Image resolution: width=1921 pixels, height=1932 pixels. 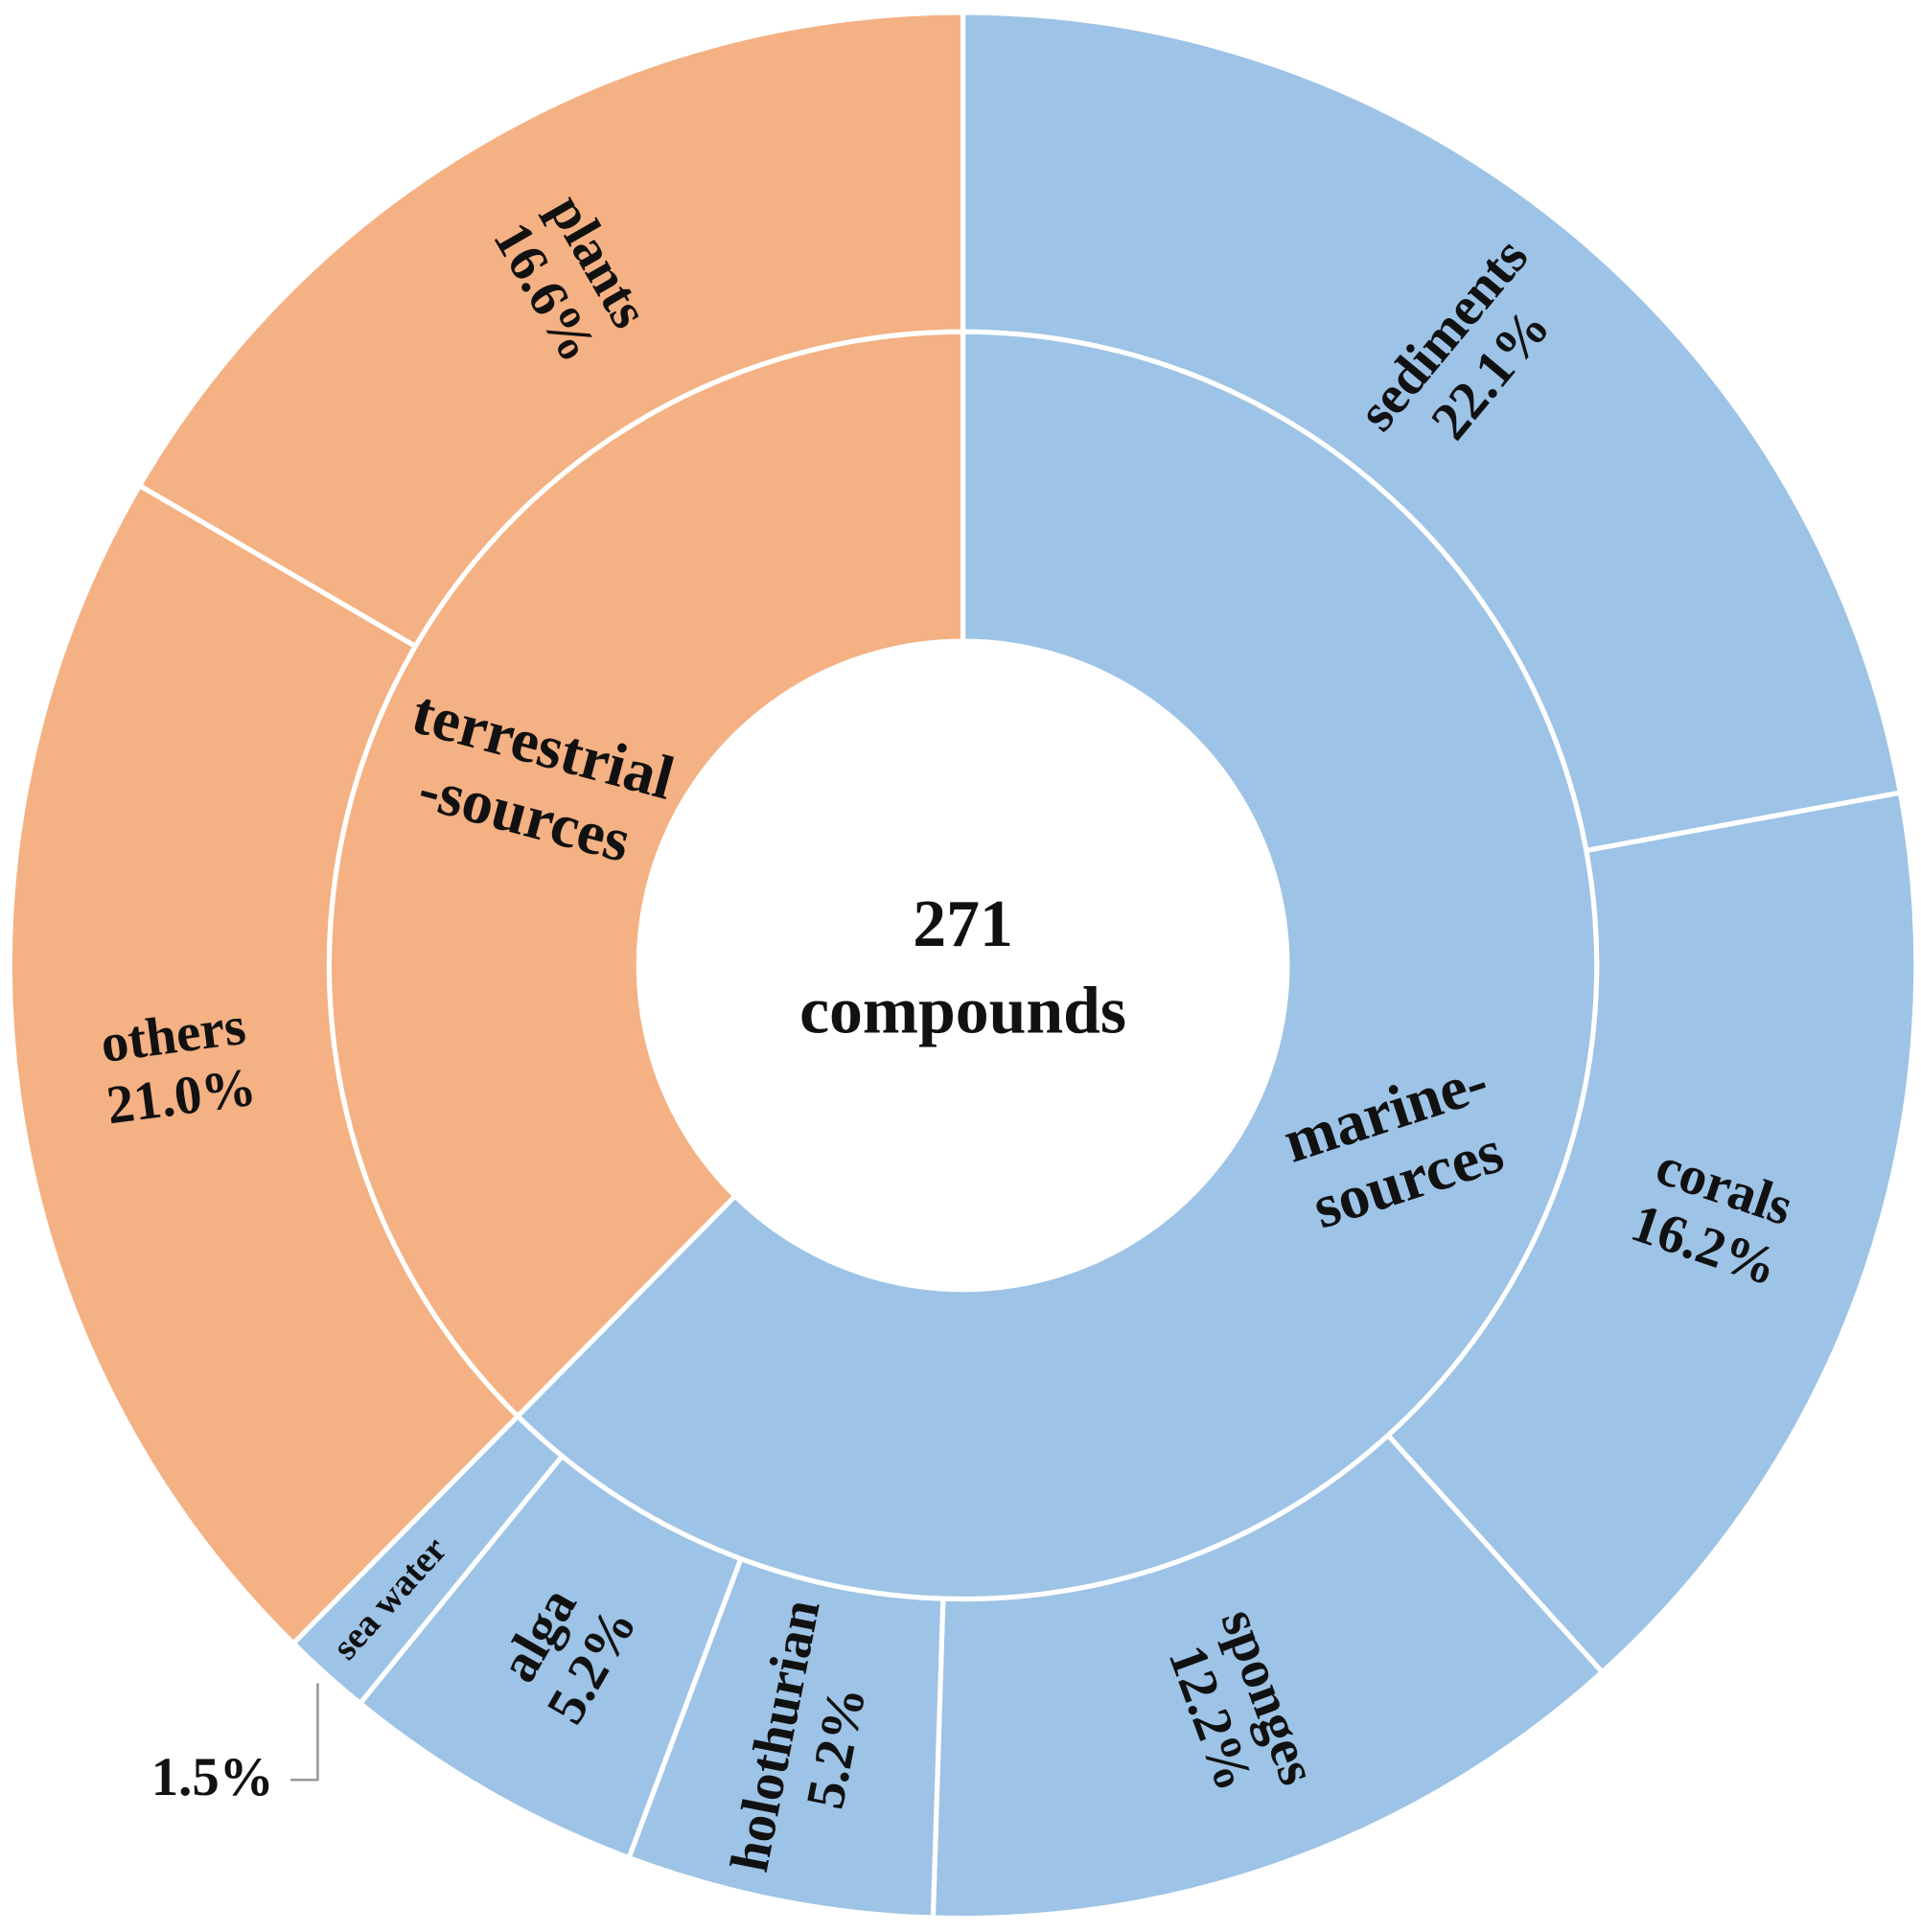 I want to click on segment-value: 1.5%, so click(x=212, y=1777).